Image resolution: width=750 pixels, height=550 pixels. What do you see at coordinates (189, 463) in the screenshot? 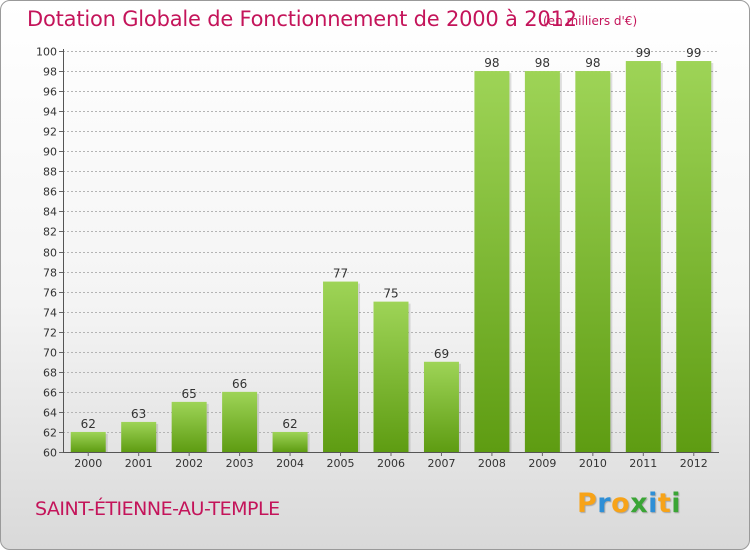
I see `x-tick-label-2002: 2002` at bounding box center [189, 463].